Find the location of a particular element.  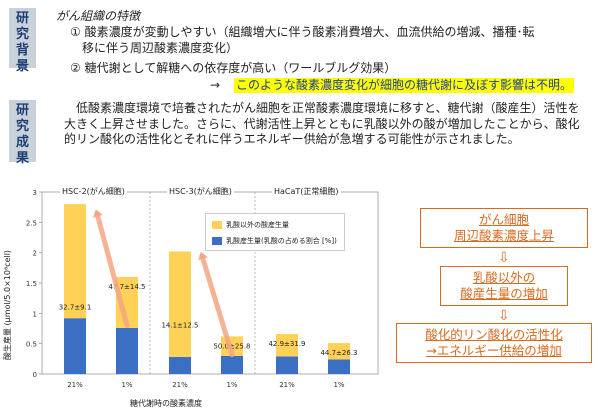

y-tick-label: 2.5 is located at coordinates (31, 223).